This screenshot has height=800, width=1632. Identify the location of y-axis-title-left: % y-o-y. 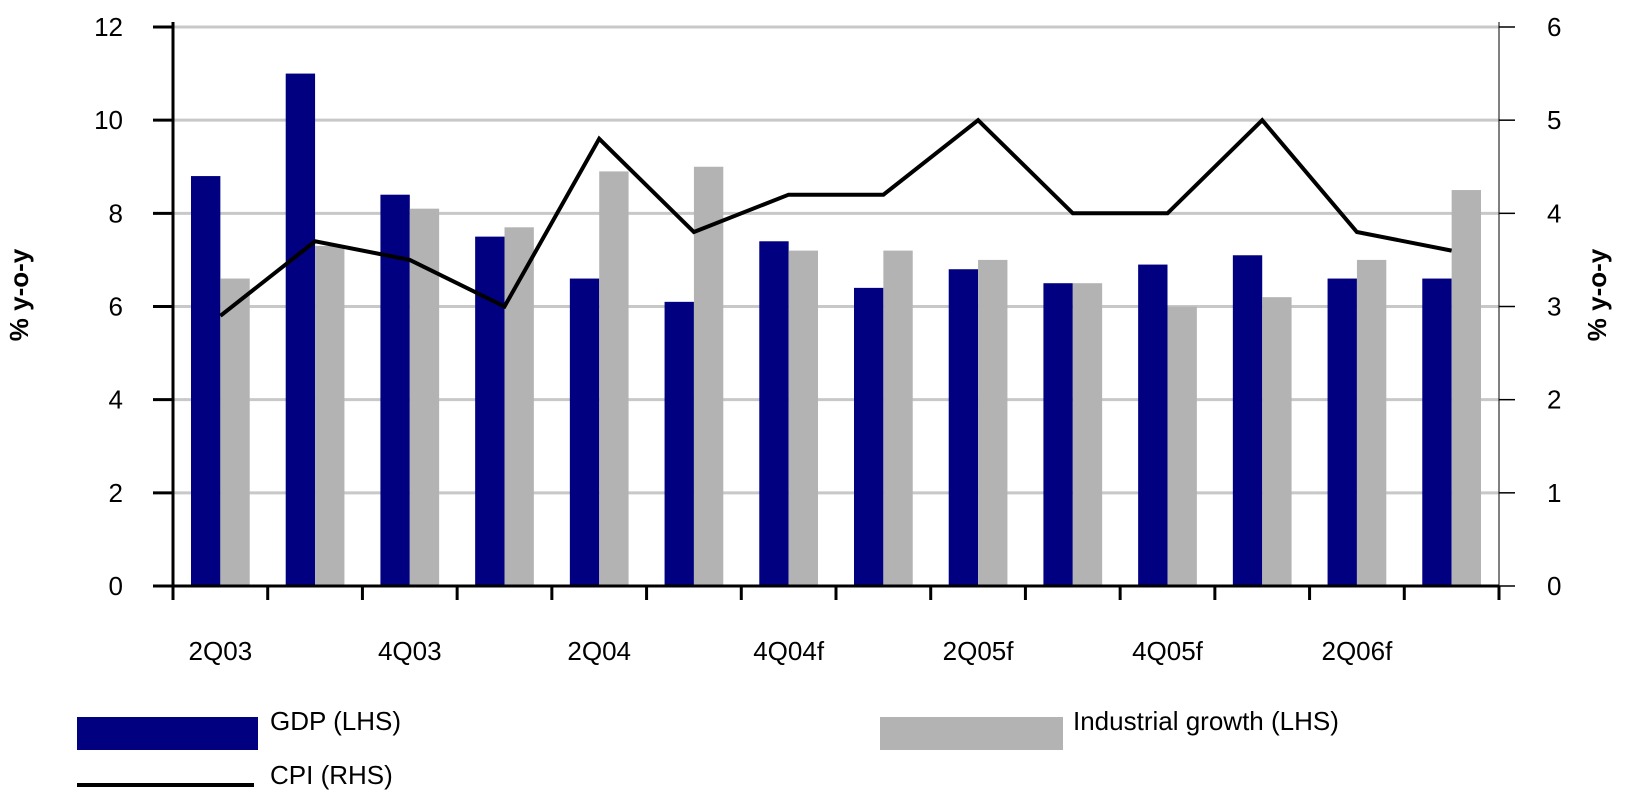
(19, 294).